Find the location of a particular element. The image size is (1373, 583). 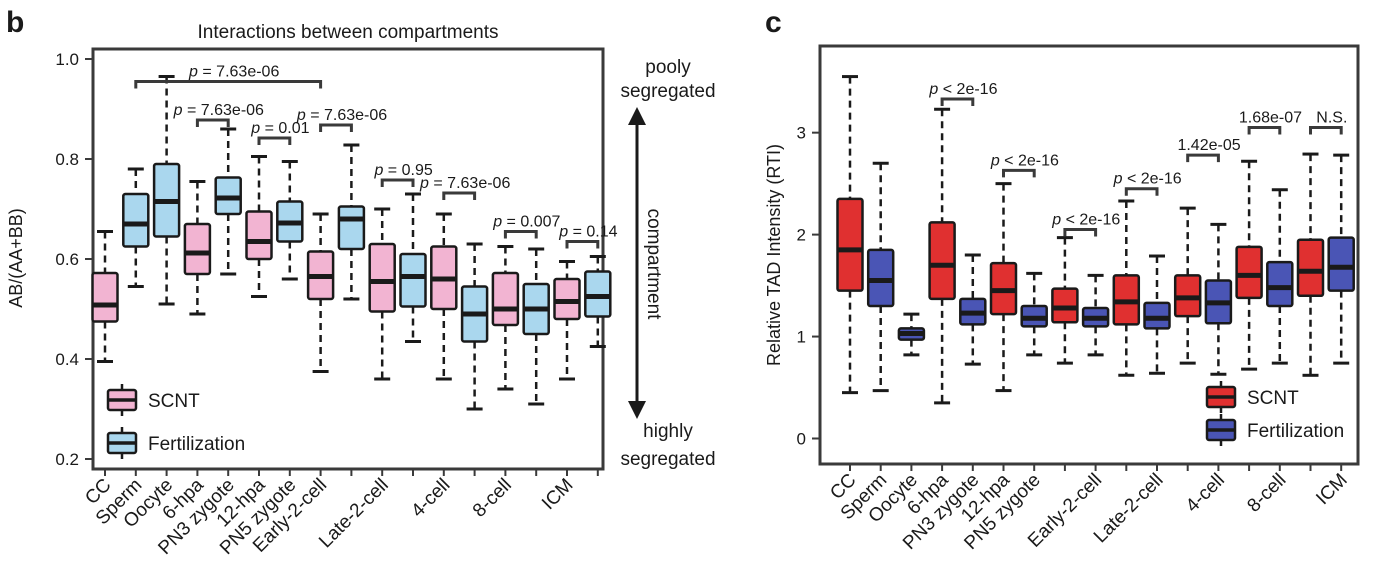

y-tick-label: 2 is located at coordinates (801, 235).